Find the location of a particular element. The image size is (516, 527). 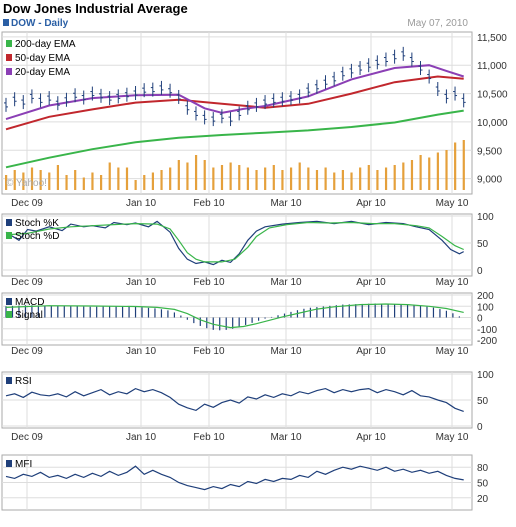

ticker-text: DOW - Daily is located at coordinates (40, 23).